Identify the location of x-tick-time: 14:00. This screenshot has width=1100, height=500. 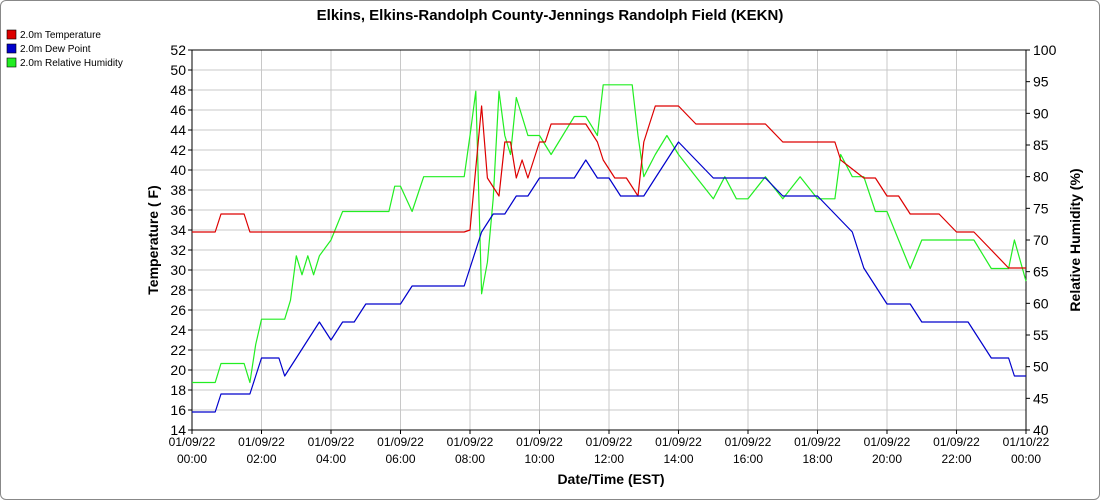
(678, 459).